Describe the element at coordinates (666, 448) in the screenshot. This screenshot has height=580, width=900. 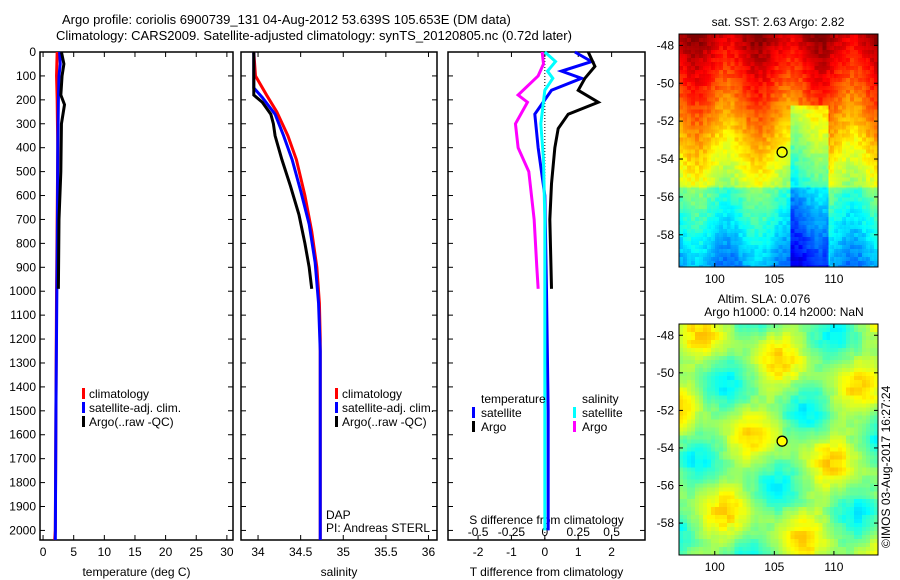
I see `y-tick-label: -54` at that location.